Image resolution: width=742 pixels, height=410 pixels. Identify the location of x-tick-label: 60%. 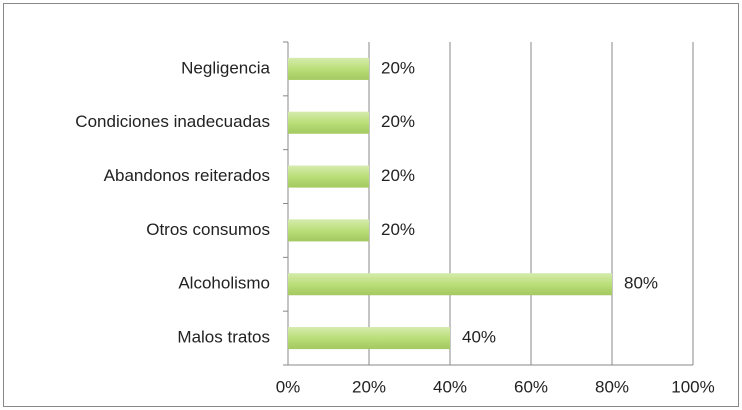
(531, 386).